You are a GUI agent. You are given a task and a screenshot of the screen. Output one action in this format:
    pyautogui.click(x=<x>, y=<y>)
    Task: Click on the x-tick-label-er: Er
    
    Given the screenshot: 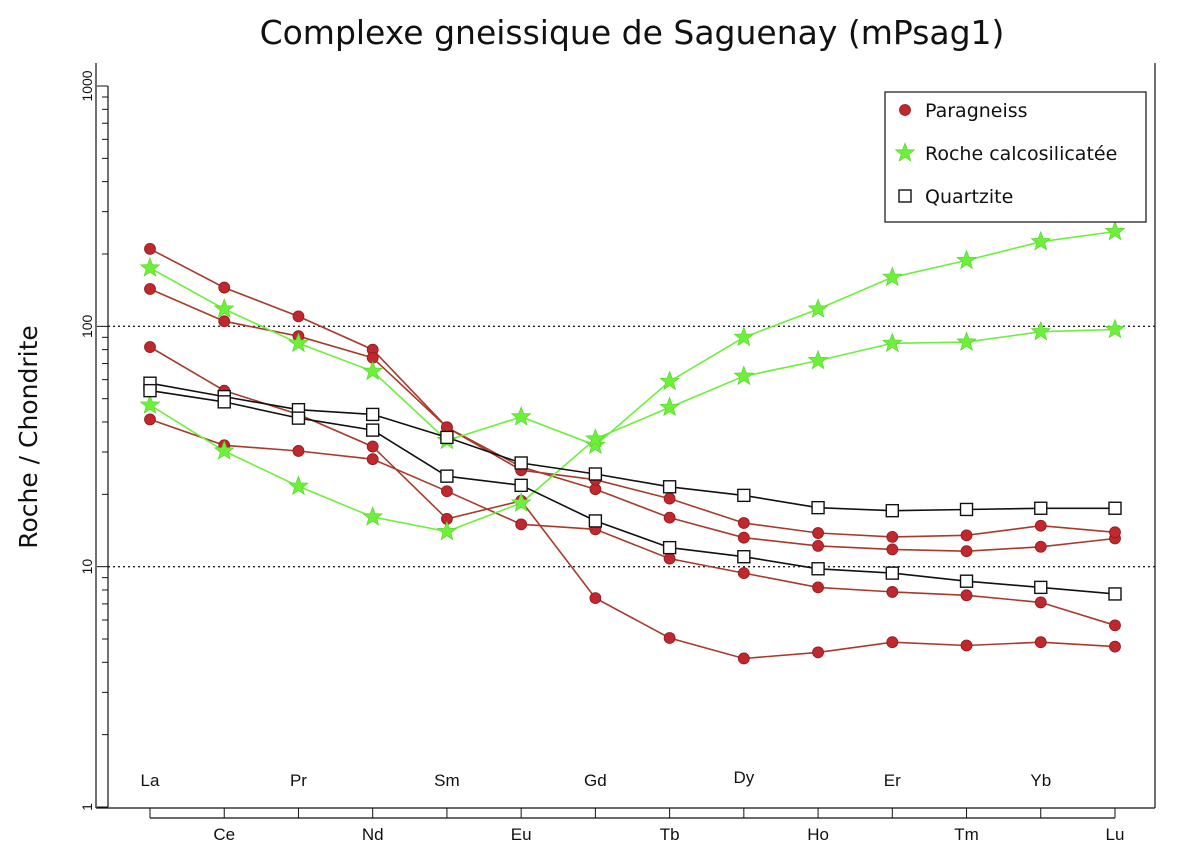 What is the action you would take?
    pyautogui.click(x=892, y=780)
    